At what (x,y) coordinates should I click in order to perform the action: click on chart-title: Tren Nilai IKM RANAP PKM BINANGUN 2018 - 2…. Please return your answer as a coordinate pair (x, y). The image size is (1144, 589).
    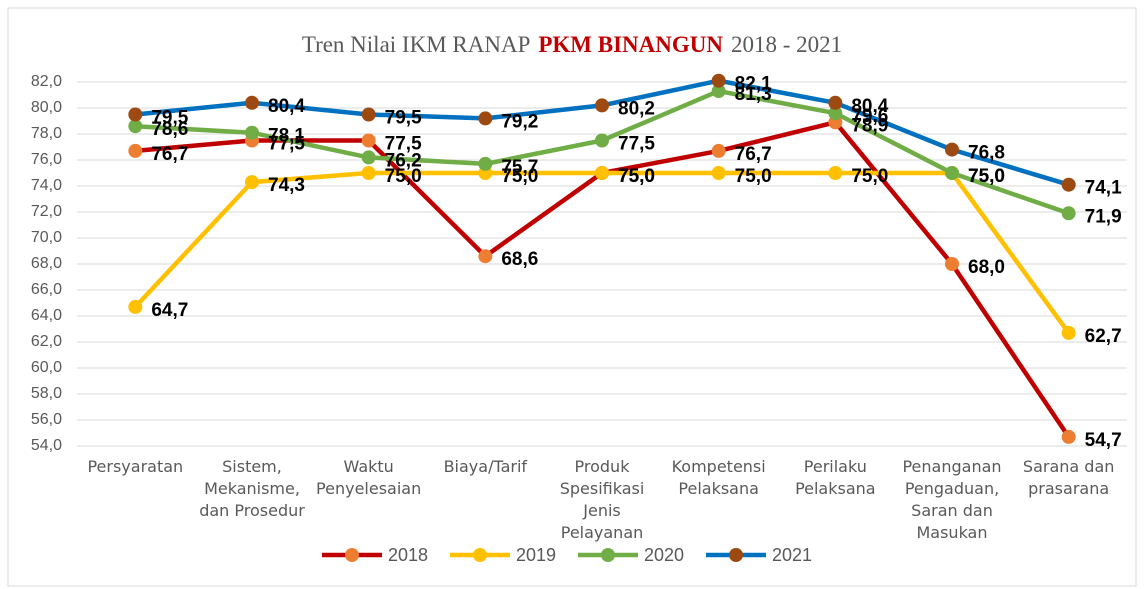
    Looking at the image, I should click on (572, 44).